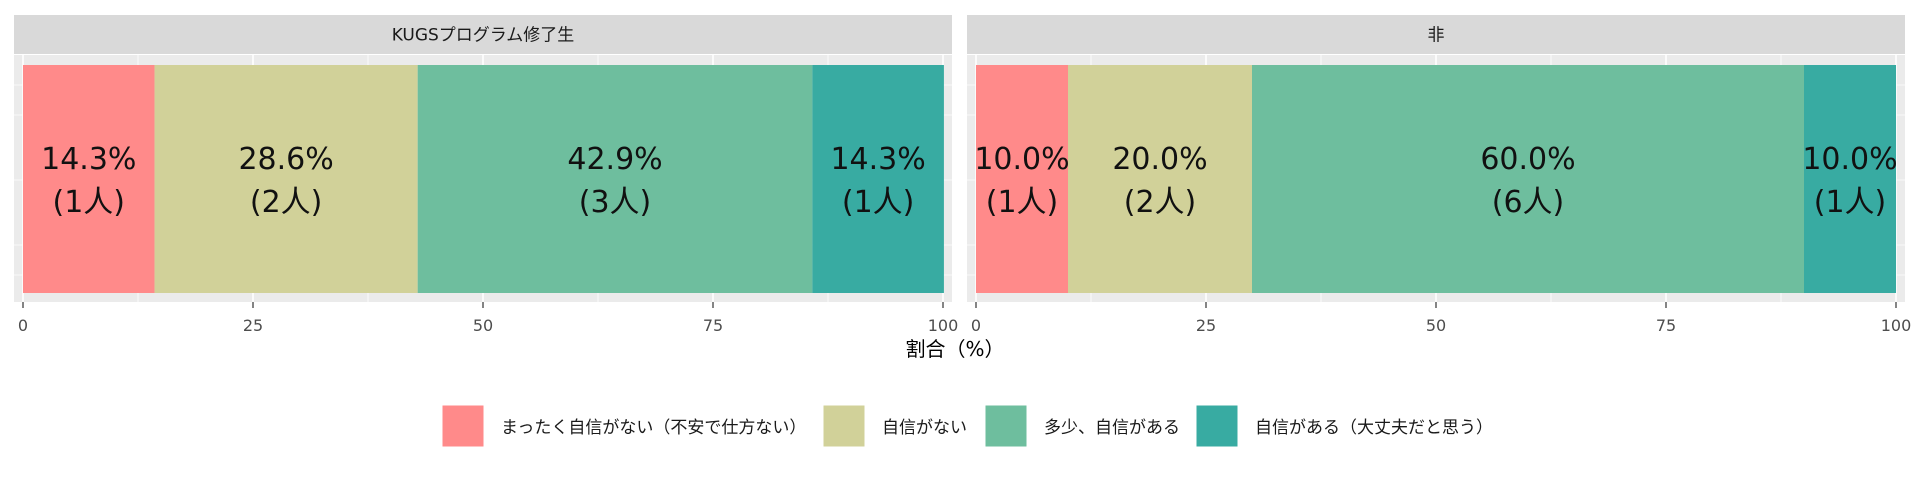  What do you see at coordinates (1112, 428) in the screenshot?
I see `legend-label: 多少、自信がある` at bounding box center [1112, 428].